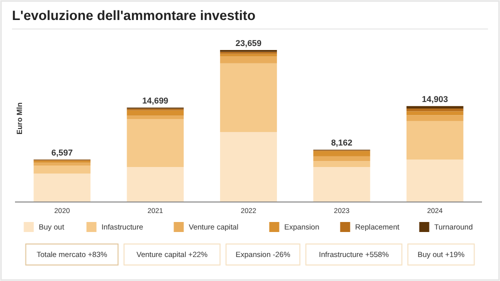 This screenshot has width=500, height=281. I want to click on annotation: 6,597, so click(62, 152).